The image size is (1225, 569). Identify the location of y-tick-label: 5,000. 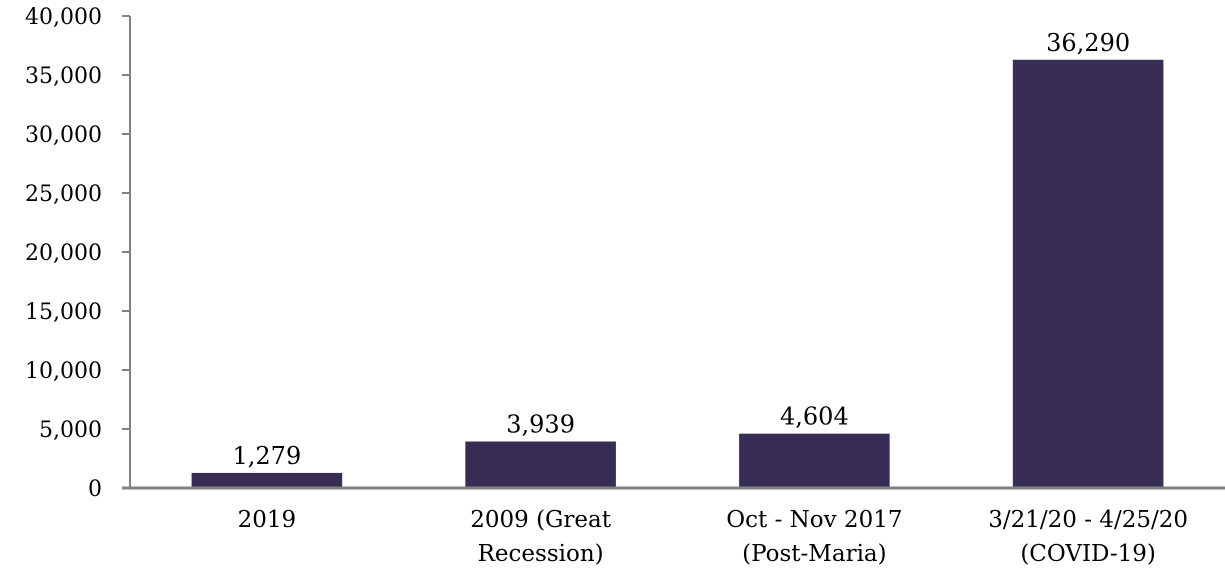
(70, 430).